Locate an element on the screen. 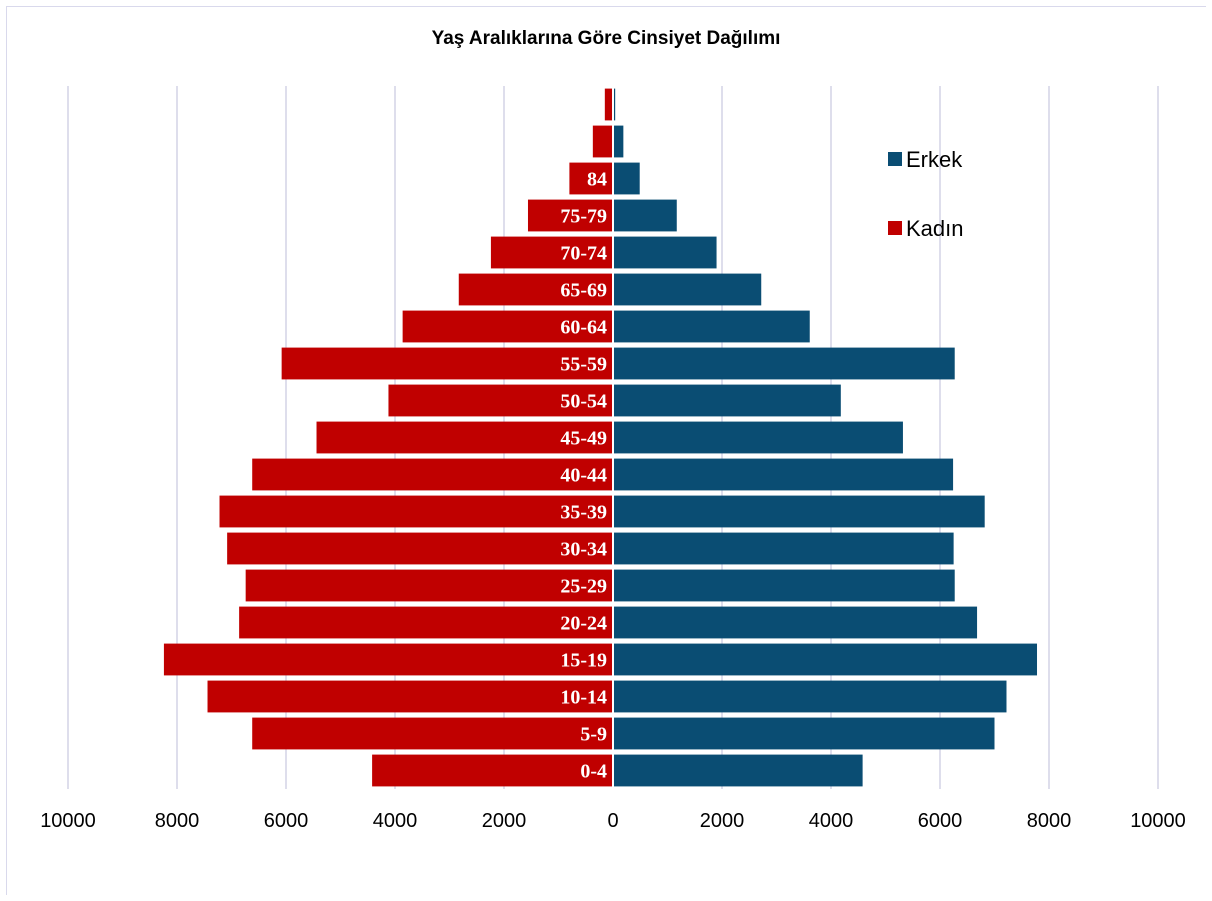 The height and width of the screenshot is (901, 1212). legend: Erkek Kadın is located at coordinates (926, 194).